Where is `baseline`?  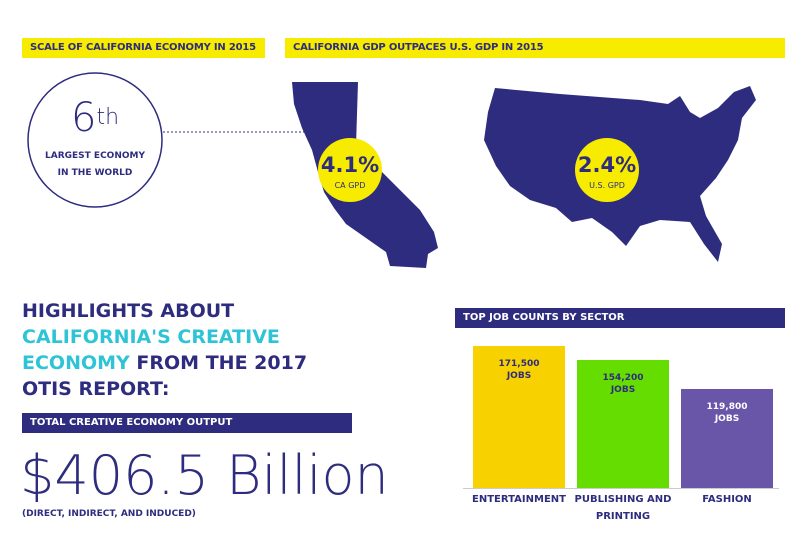
baseline is located at coordinates (621, 488).